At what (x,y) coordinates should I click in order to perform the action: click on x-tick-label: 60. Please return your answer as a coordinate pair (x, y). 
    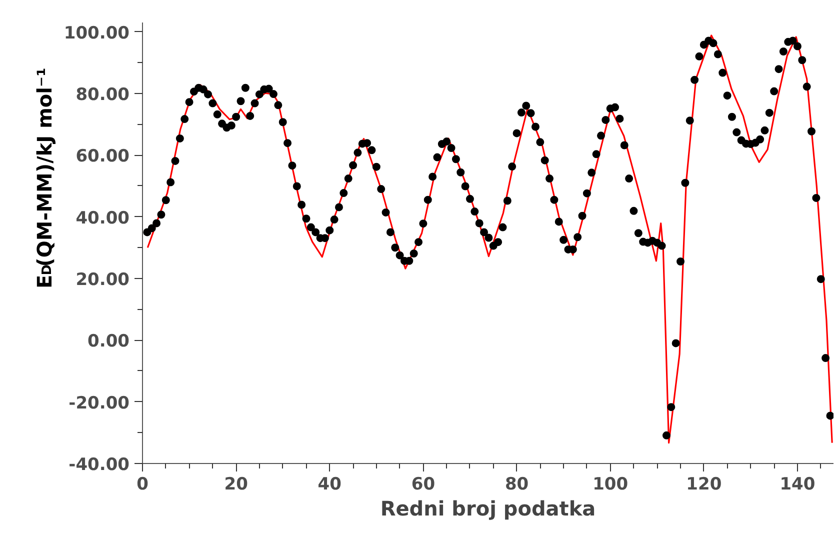
    Looking at the image, I should click on (423, 484).